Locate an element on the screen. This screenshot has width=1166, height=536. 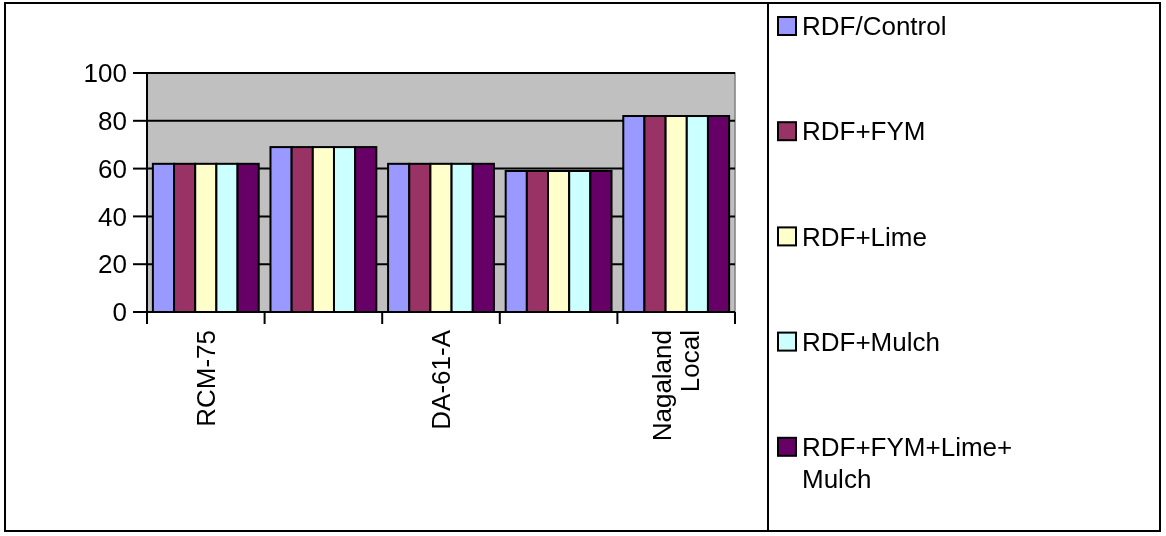
y-tick-label: 40 is located at coordinates (112, 216).